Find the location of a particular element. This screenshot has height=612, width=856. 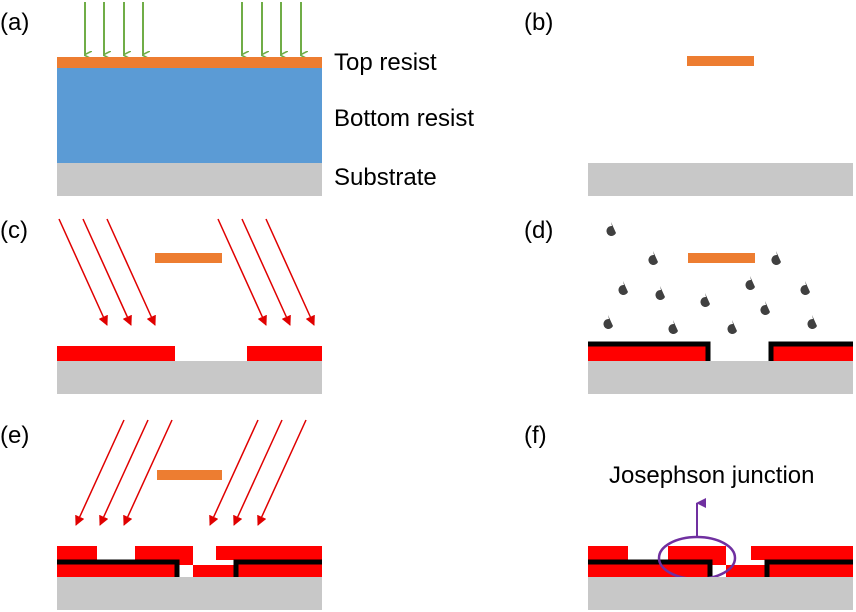

panel-e-label: (e) is located at coordinates (14, 435).